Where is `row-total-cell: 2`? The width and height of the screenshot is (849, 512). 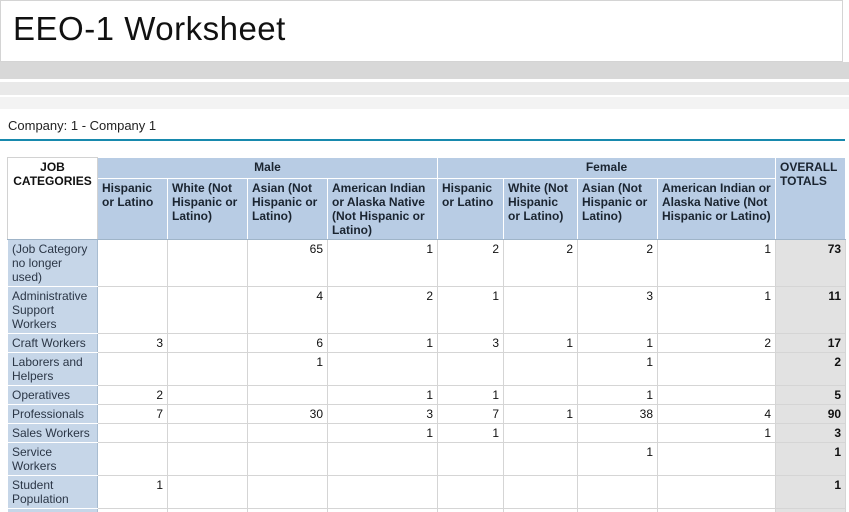
row-total-cell: 2 is located at coordinates (811, 369).